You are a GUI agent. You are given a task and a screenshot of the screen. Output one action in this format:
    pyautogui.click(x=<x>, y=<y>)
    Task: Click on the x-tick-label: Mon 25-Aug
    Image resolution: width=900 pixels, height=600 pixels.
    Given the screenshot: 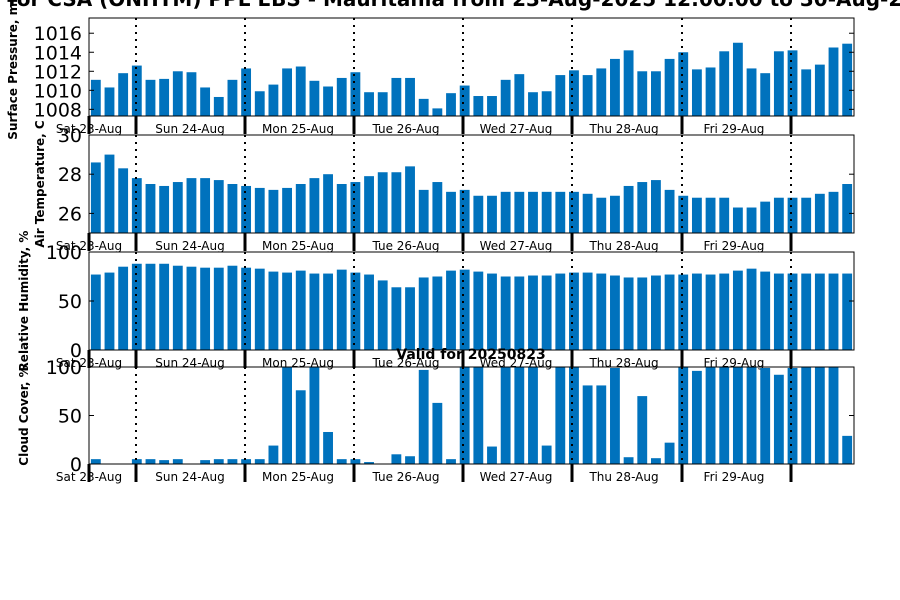 What is the action you would take?
    pyautogui.click(x=298, y=477)
    